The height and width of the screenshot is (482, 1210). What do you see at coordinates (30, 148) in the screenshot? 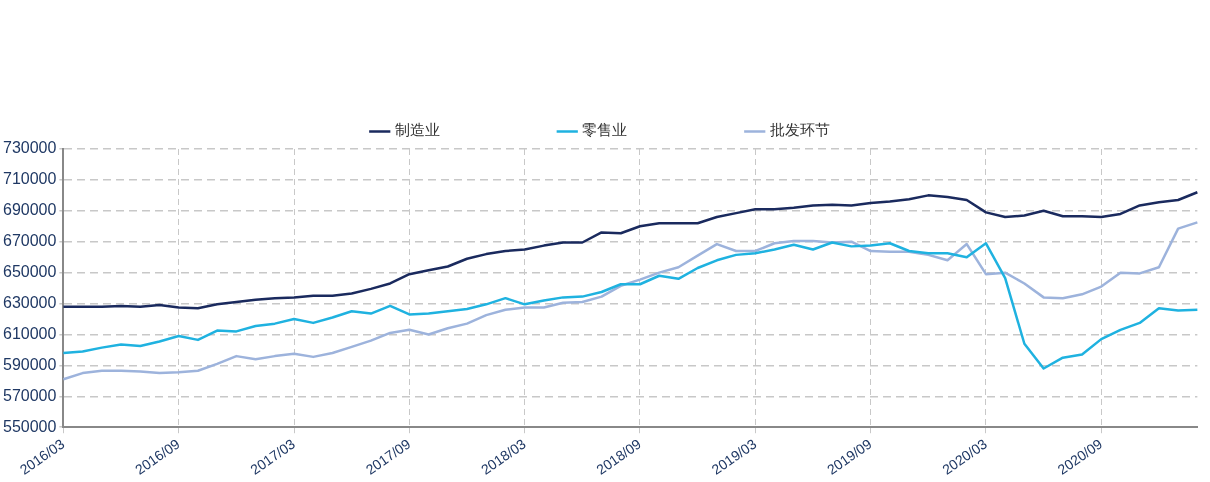
I see `y-tick-label: 730000` at bounding box center [30, 148].